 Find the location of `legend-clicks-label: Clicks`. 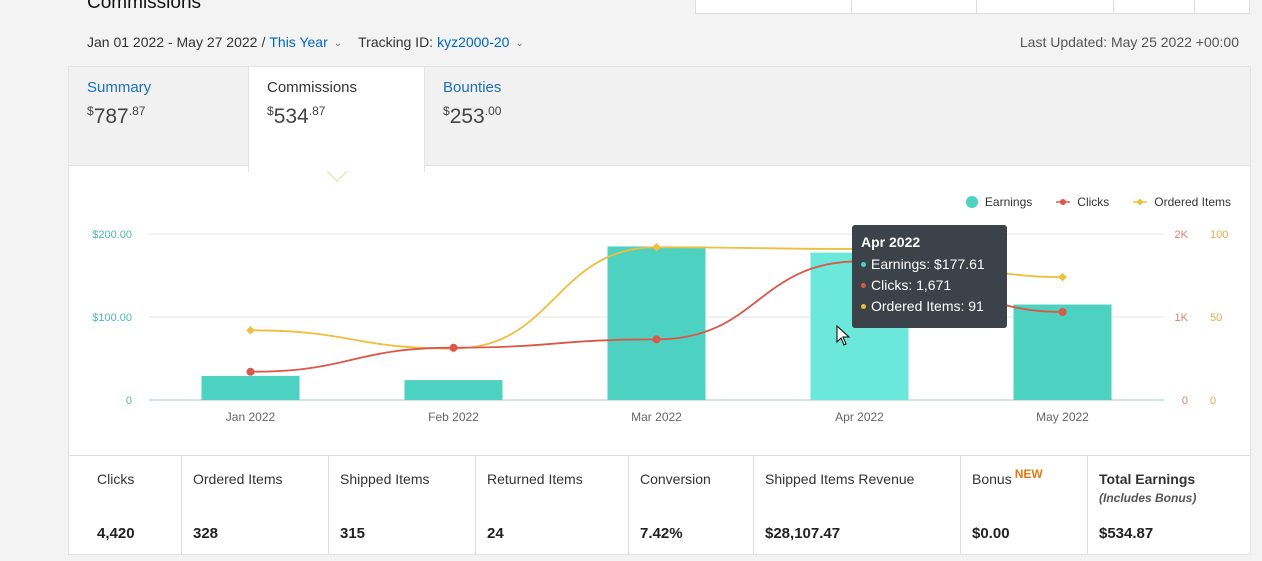

legend-clicks-label: Clicks is located at coordinates (1093, 202).